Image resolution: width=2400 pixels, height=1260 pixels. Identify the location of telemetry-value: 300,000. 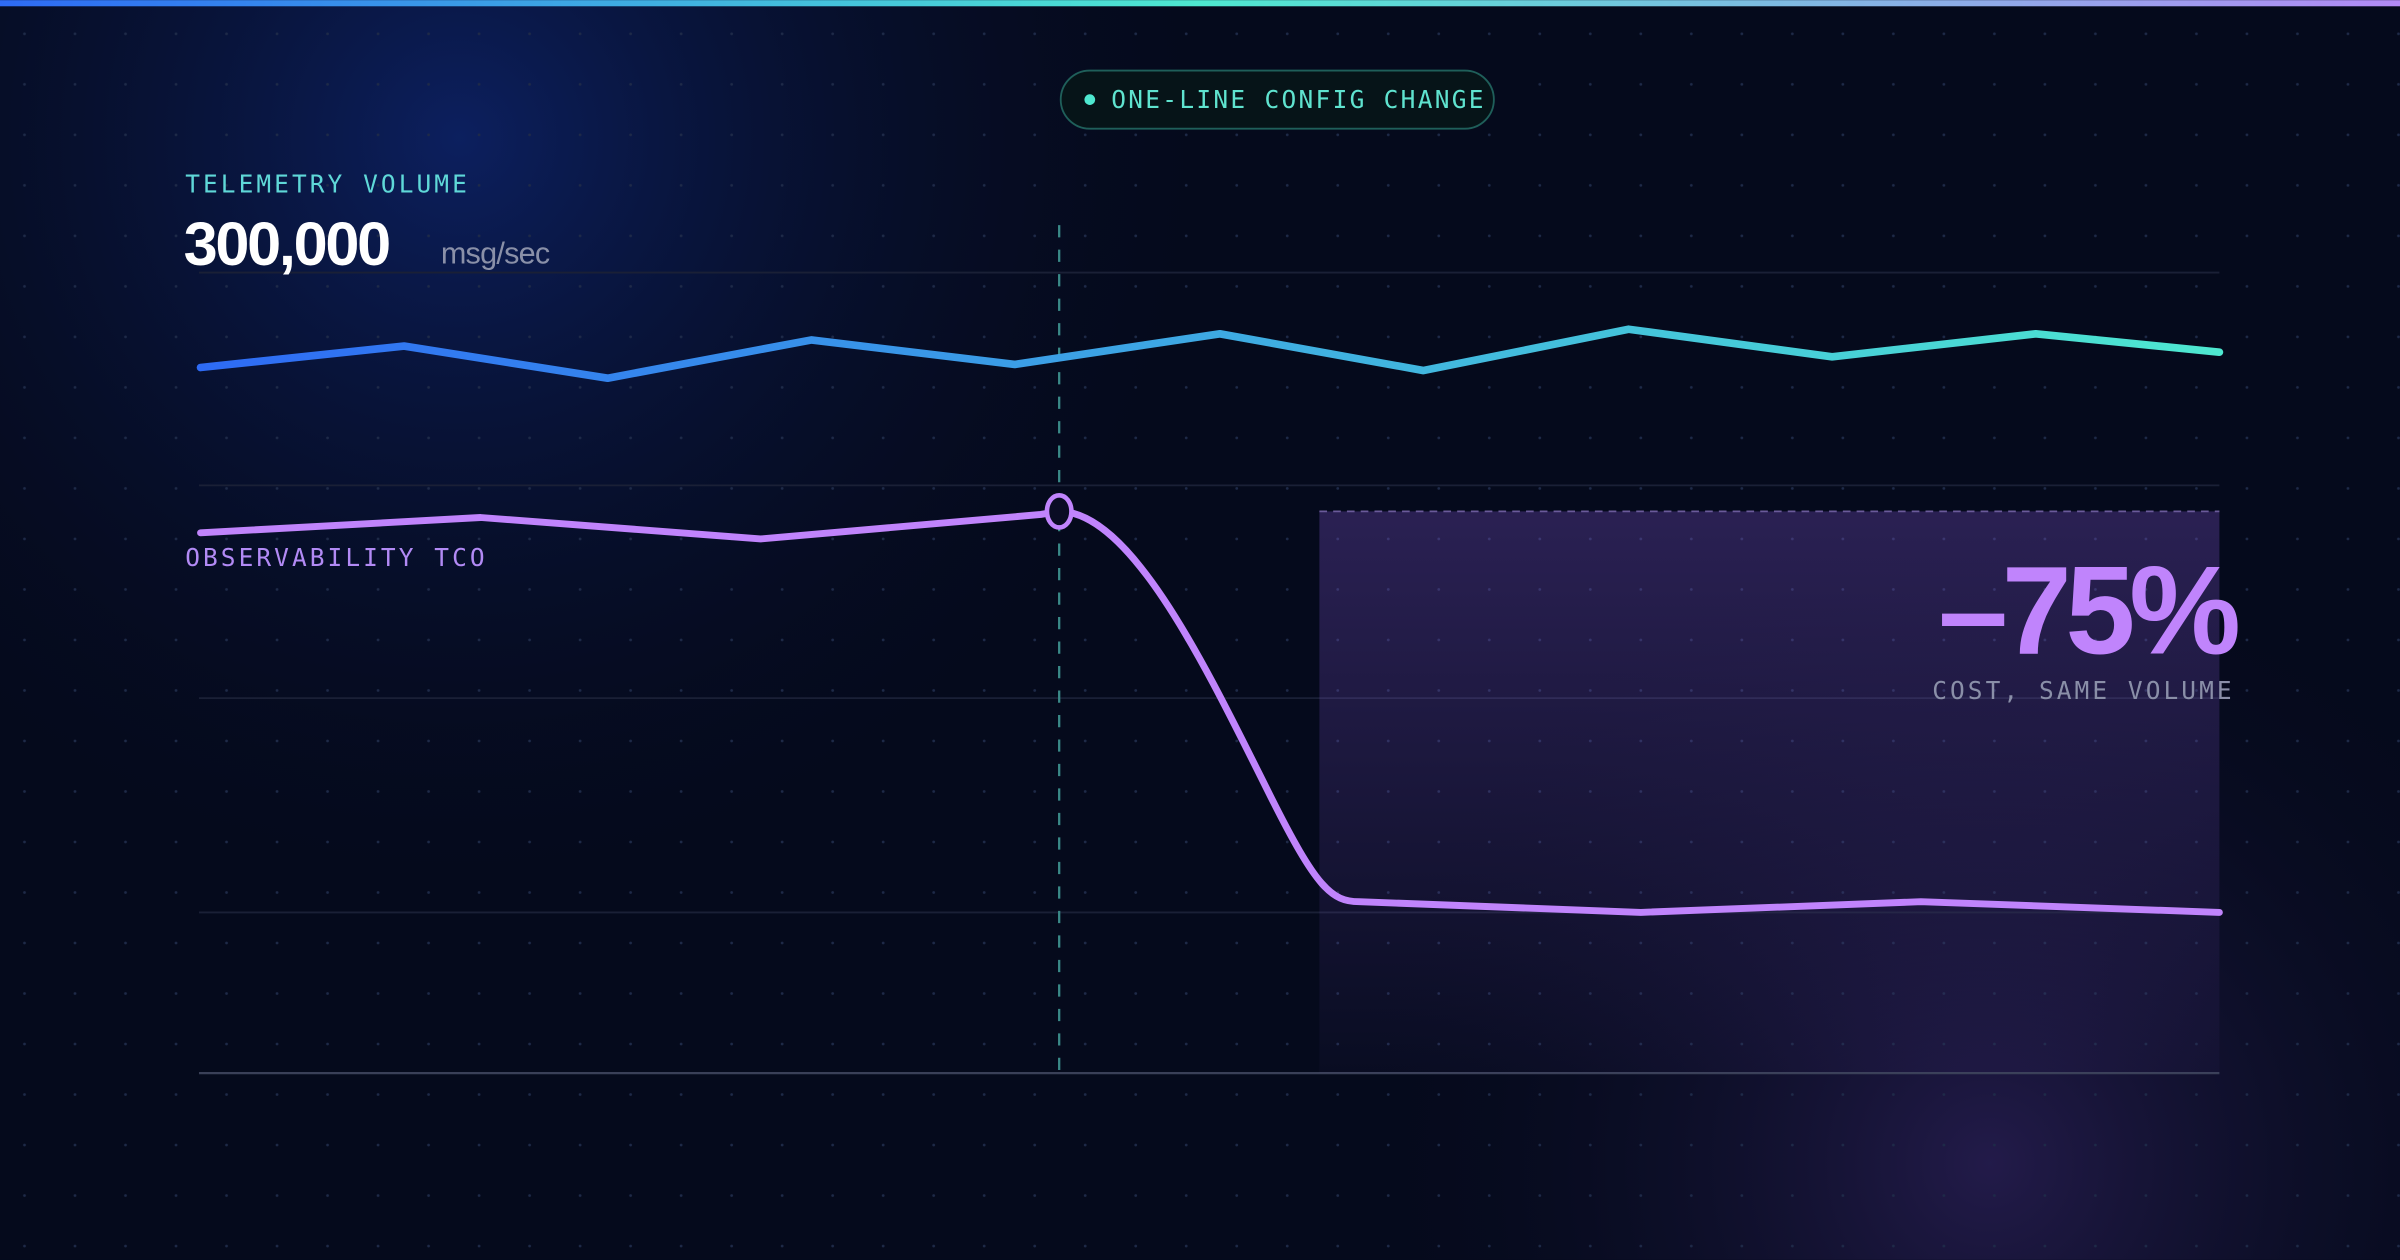
(286, 244).